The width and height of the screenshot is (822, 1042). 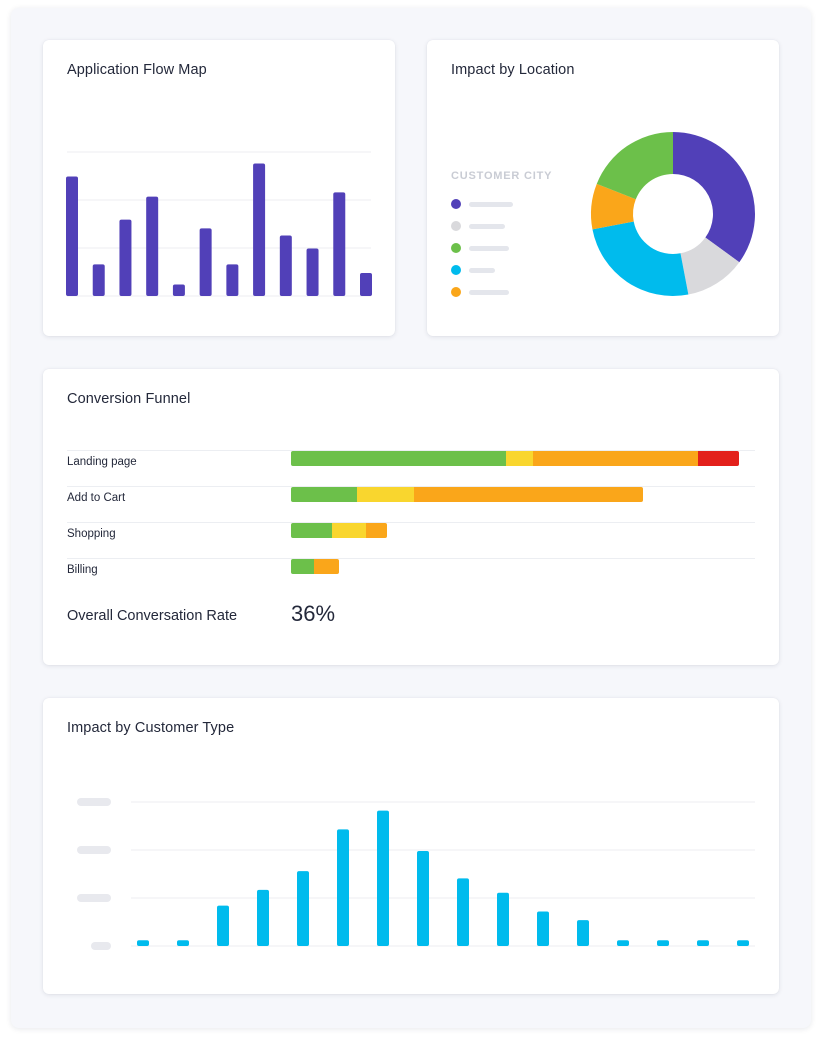 I want to click on funnel-row-label: Landing page, so click(x=102, y=462).